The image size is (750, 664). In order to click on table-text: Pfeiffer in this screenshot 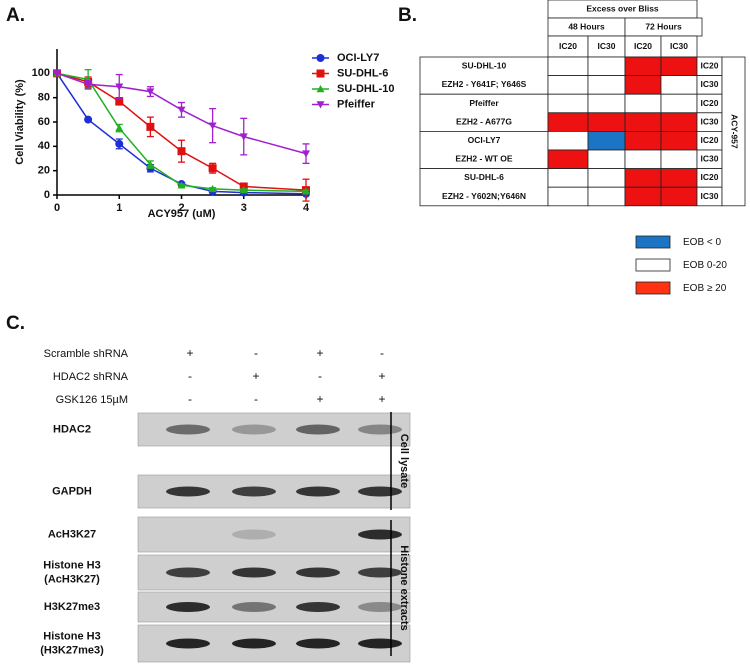, I will do `click(484, 103)`.